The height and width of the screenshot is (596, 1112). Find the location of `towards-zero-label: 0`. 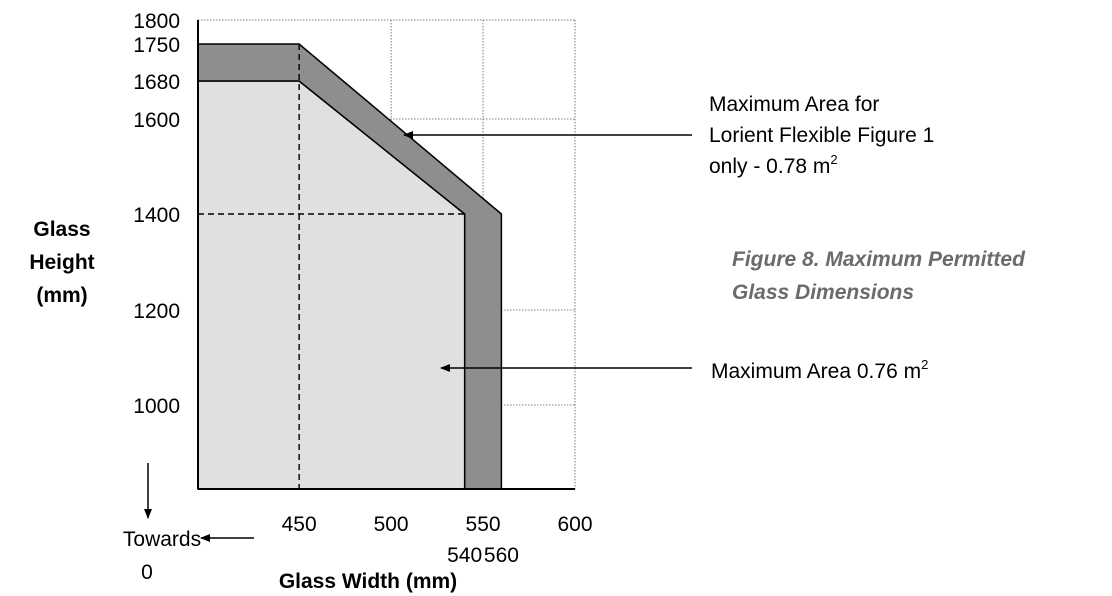

towards-zero-label: 0 is located at coordinates (147, 572).